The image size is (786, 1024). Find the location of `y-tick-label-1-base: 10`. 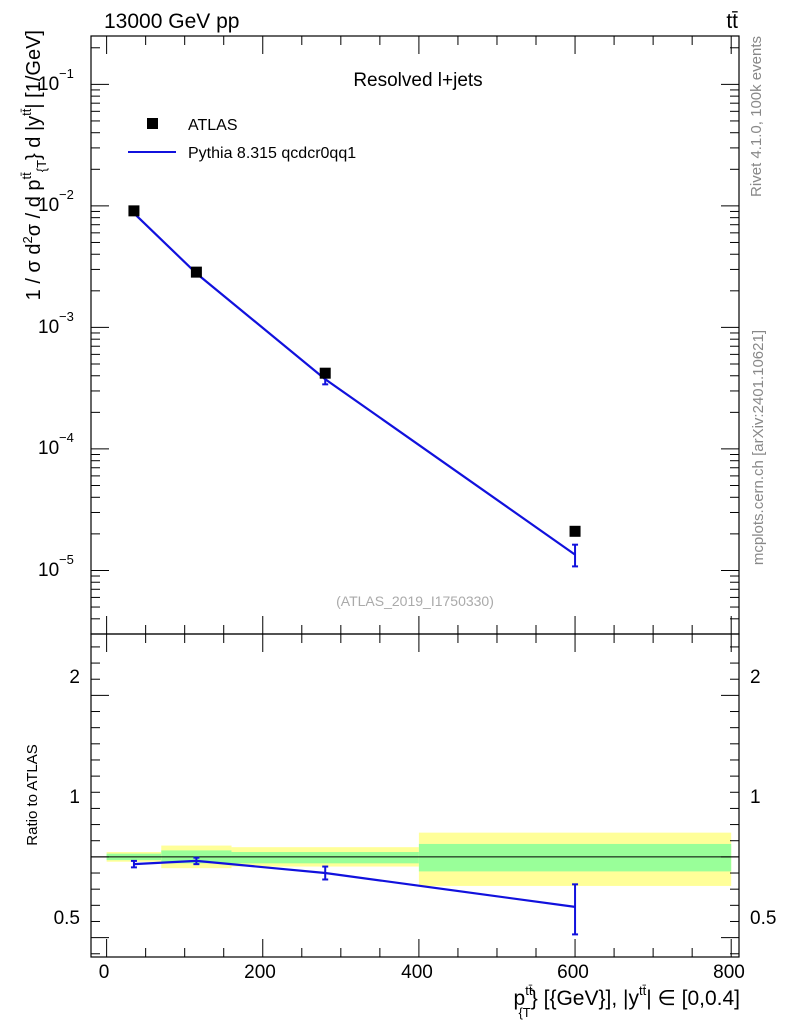

y-tick-label-1-base: 10 is located at coordinates (48, 84).